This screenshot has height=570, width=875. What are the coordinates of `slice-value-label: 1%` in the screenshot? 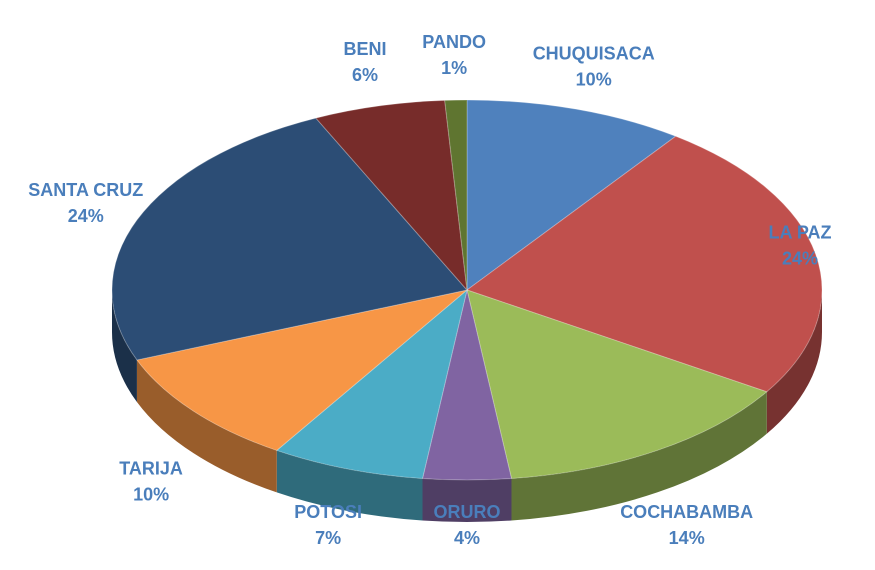 It's located at (454, 68).